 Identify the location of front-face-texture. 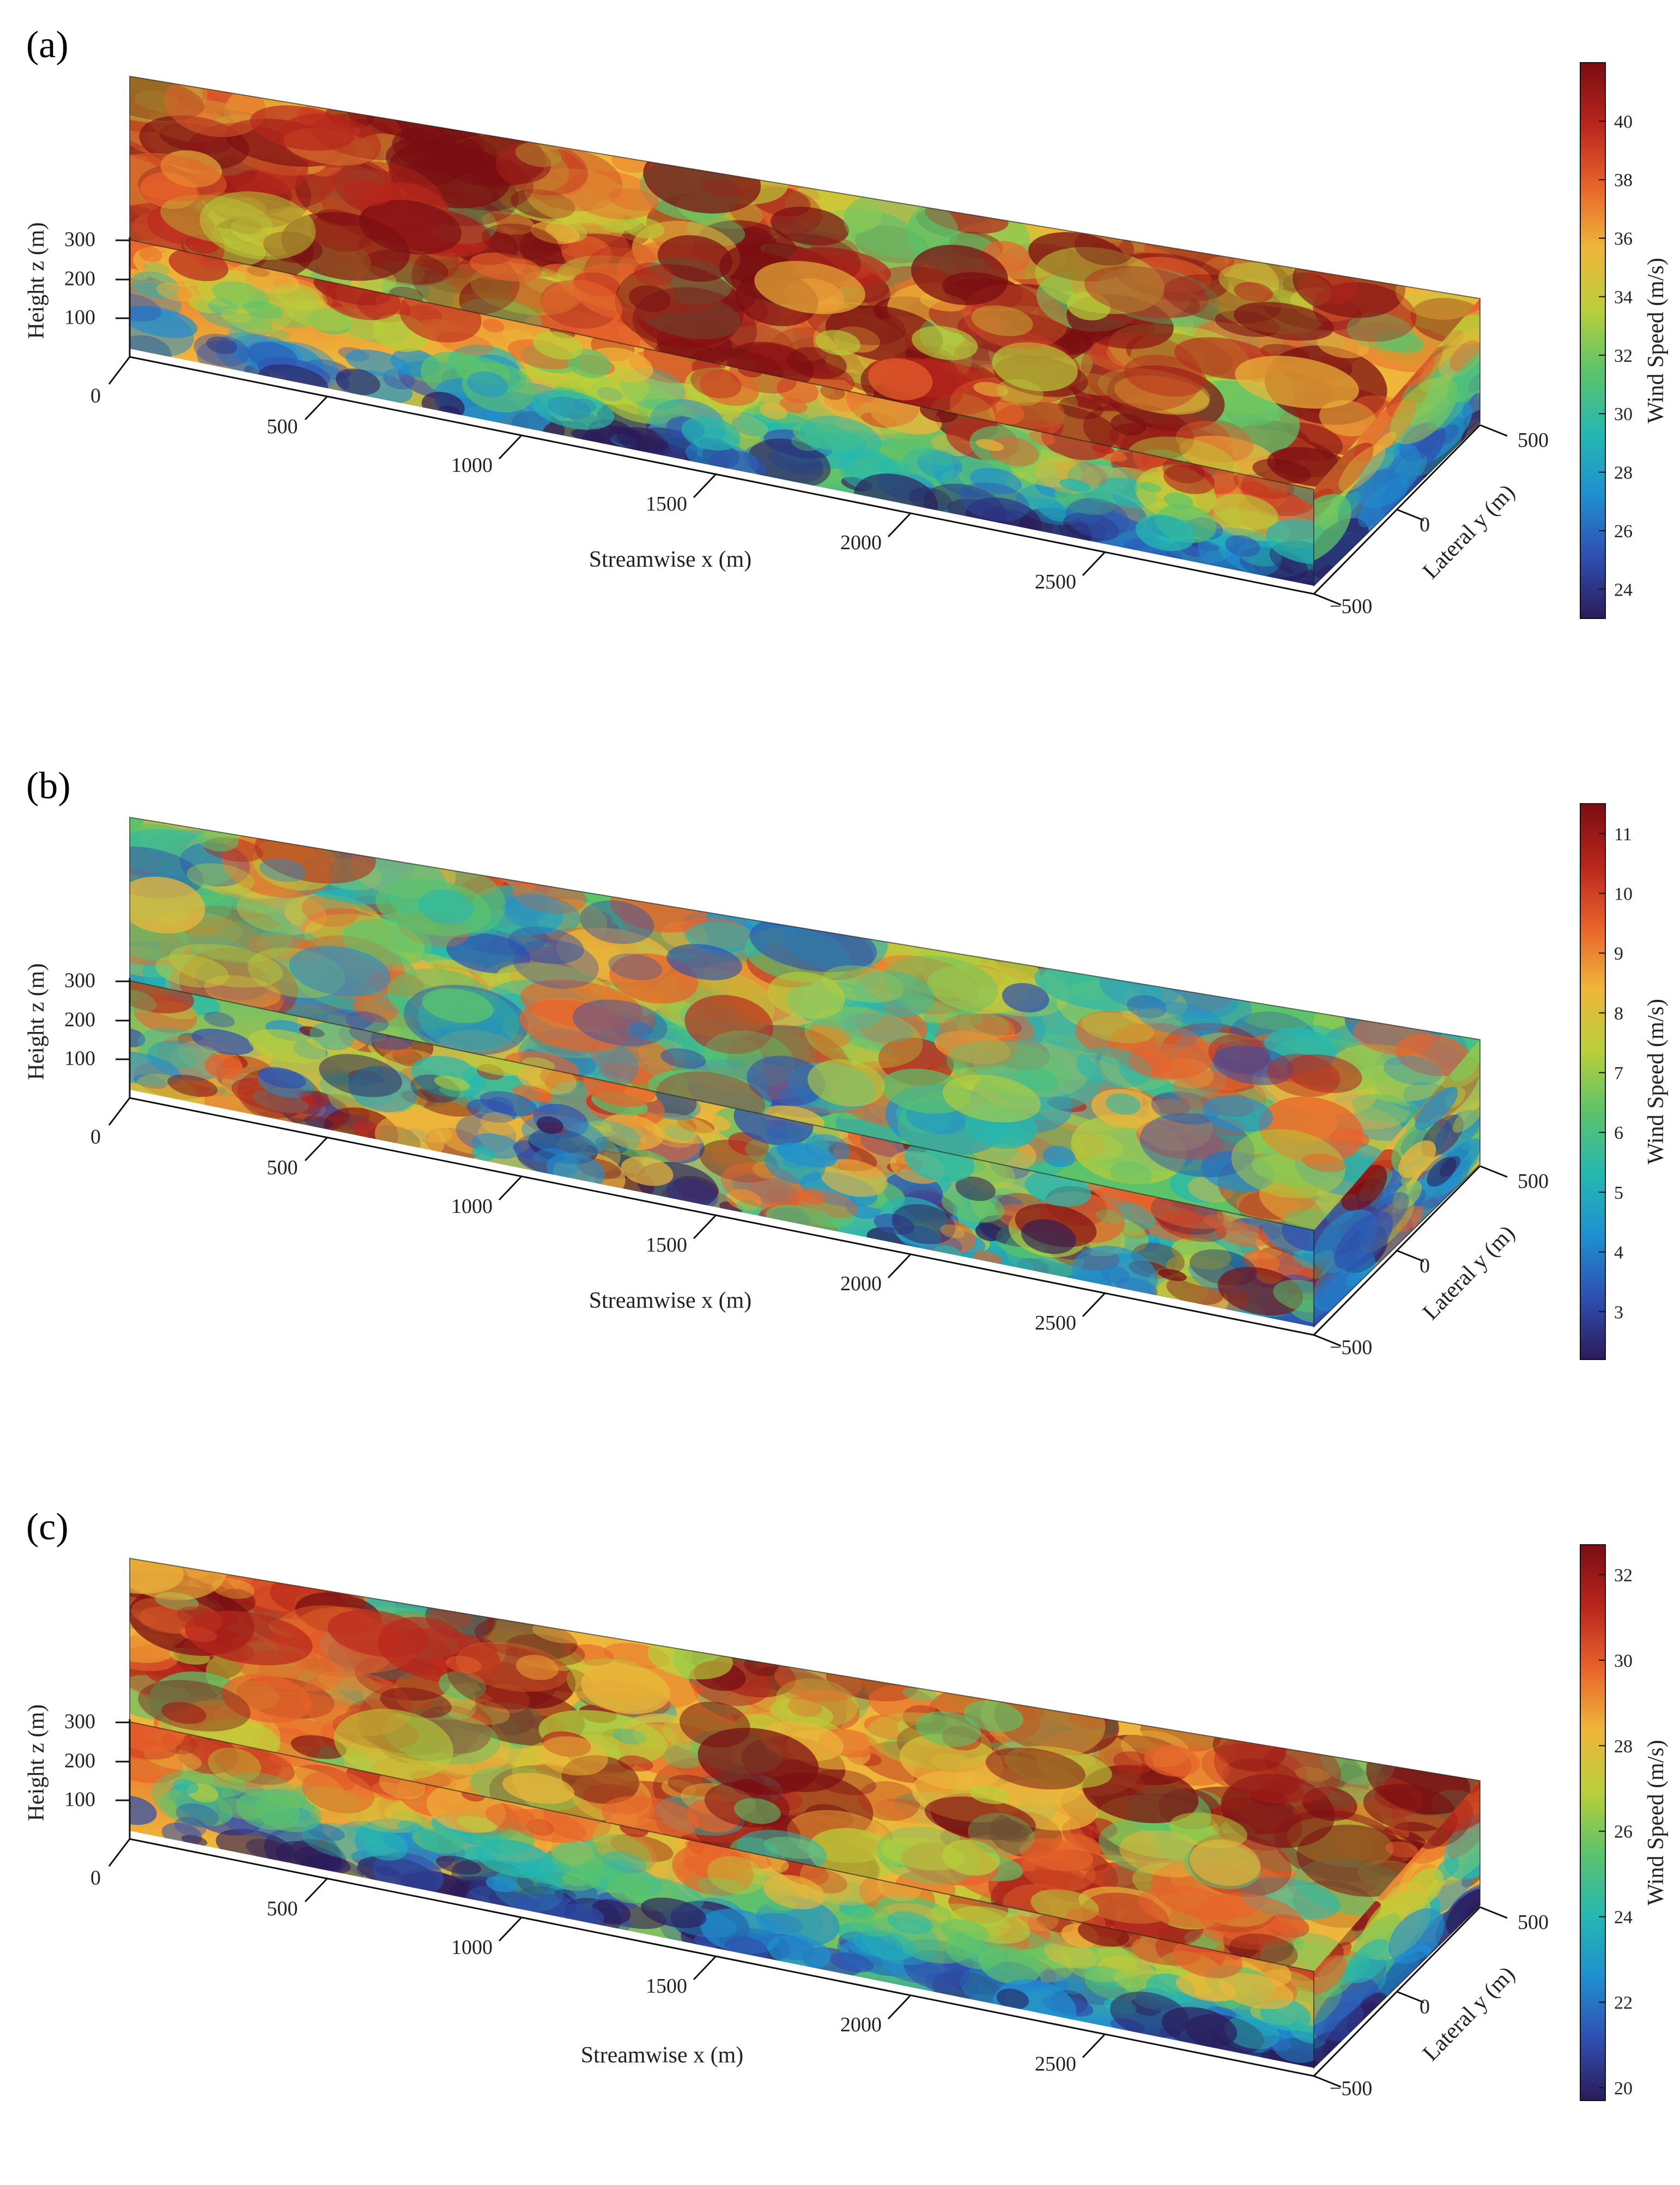
(722, 411).